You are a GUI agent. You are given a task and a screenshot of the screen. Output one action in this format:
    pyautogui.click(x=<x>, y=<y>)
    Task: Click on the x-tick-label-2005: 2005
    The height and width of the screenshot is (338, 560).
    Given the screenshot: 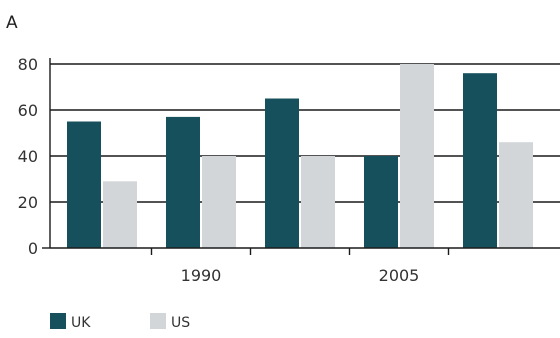 What is the action you would take?
    pyautogui.click(x=399, y=275)
    